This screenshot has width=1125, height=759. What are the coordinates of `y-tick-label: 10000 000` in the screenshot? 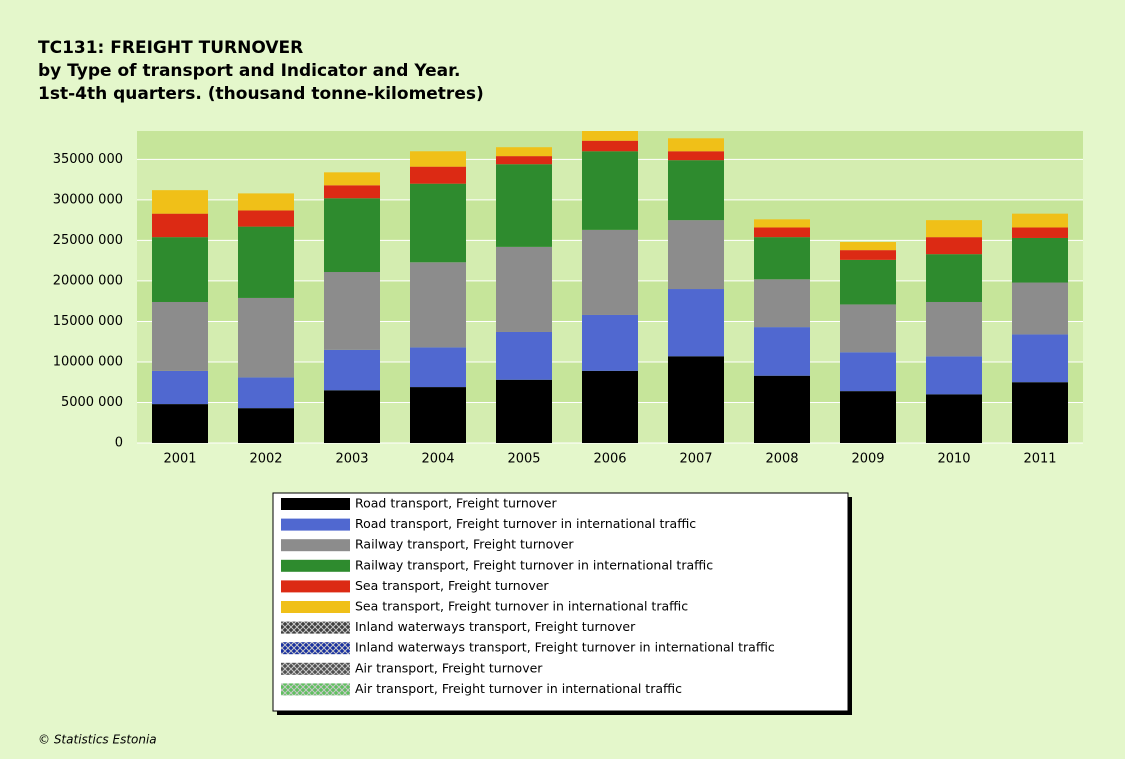 It's located at (88, 361).